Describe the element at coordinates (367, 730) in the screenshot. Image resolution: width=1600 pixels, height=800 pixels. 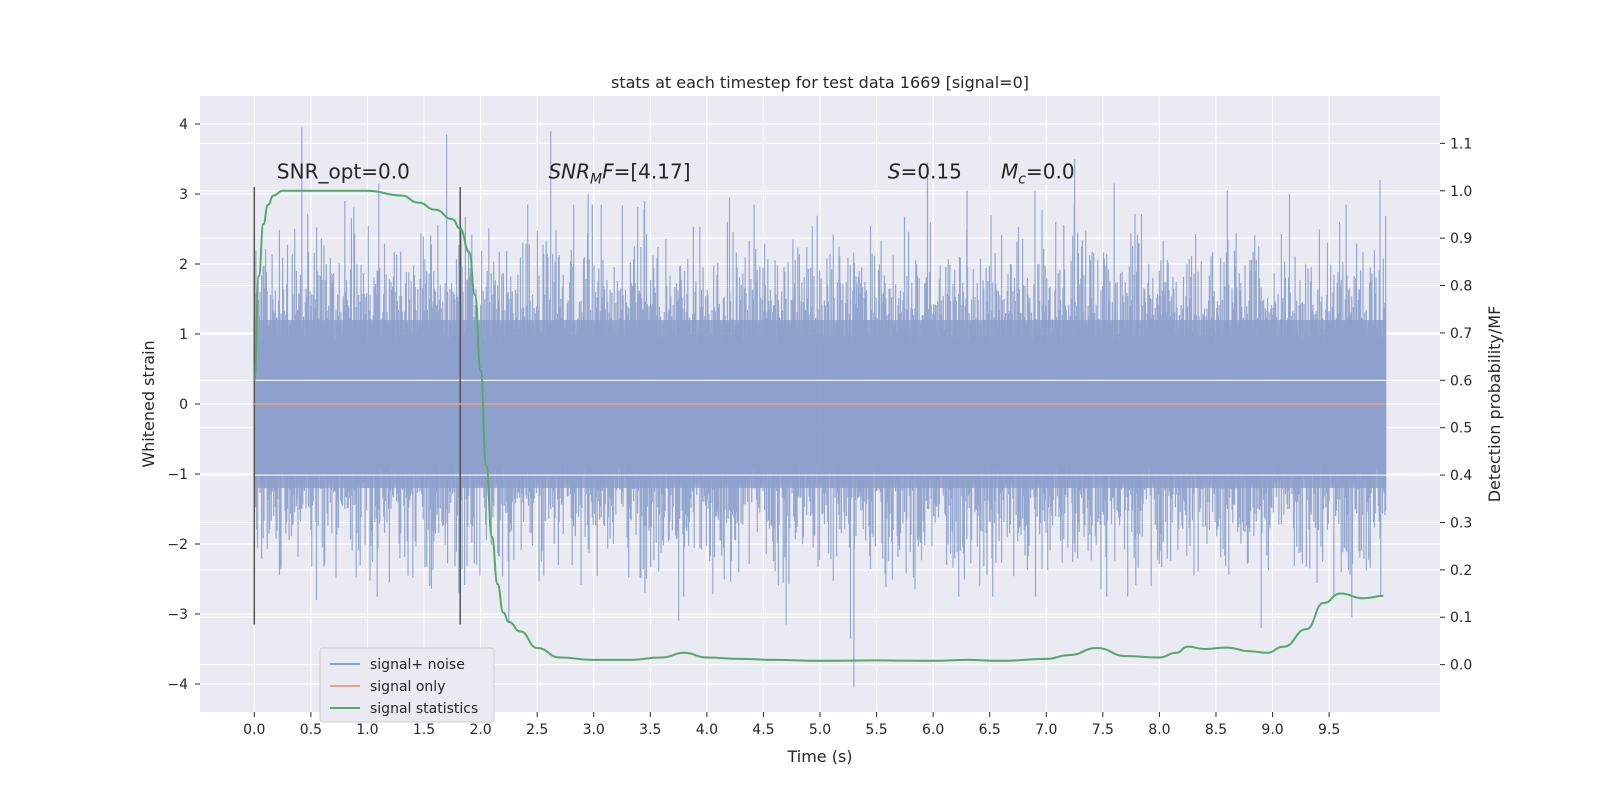
I see `x-tick-label: 1.0` at that location.